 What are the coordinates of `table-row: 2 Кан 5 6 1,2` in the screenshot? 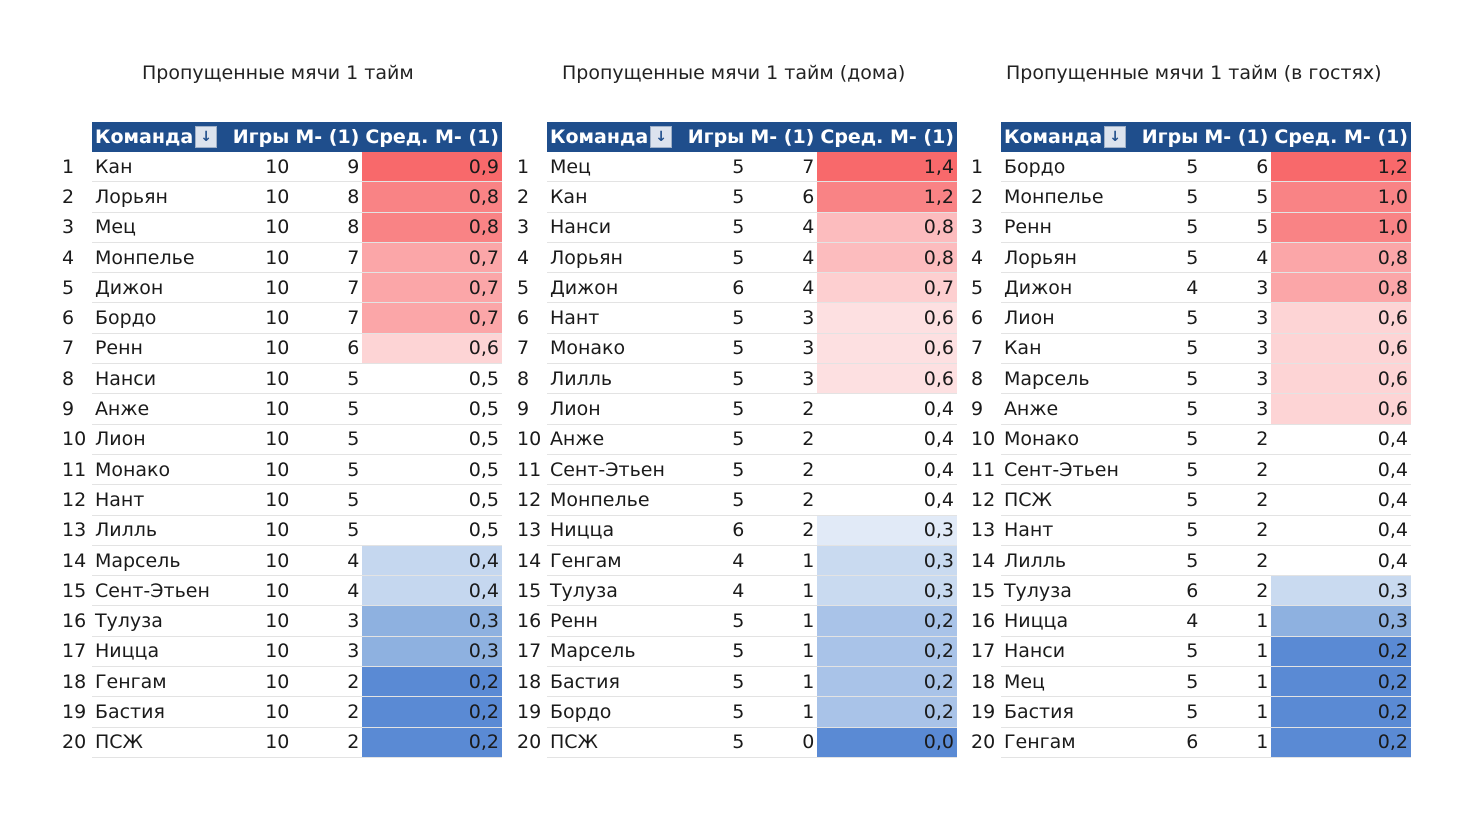 It's located at (737, 197).